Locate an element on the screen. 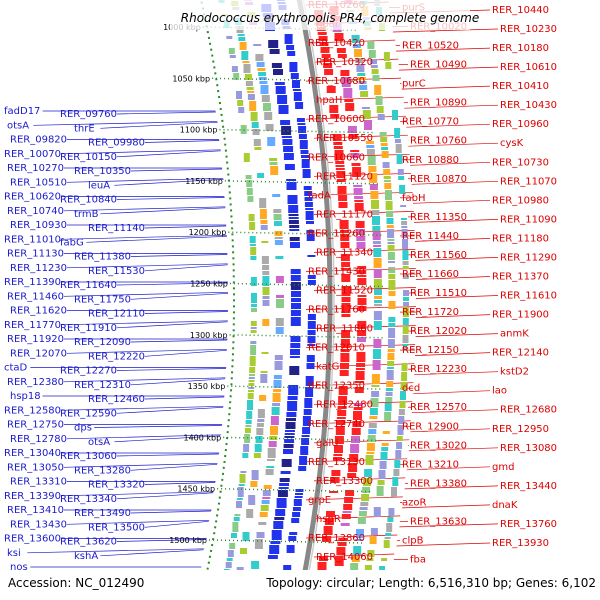 Image resolution: width=600 pixels, height=600 pixels. gene-label-forward: kstD2 is located at coordinates (514, 372).